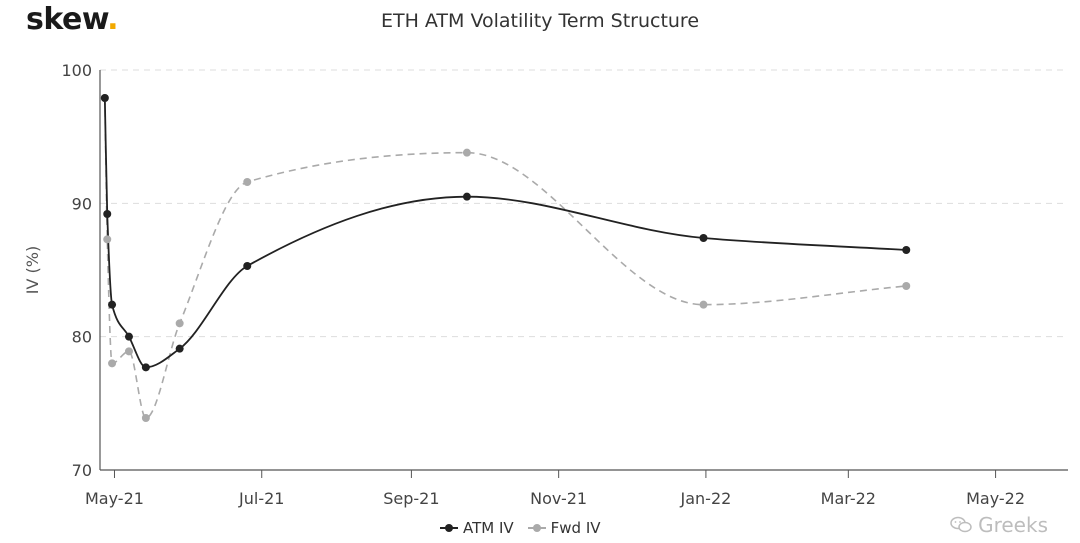  Describe the element at coordinates (411, 498) in the screenshot. I see `x-tick-label-Sep-21: Sep-21` at that location.